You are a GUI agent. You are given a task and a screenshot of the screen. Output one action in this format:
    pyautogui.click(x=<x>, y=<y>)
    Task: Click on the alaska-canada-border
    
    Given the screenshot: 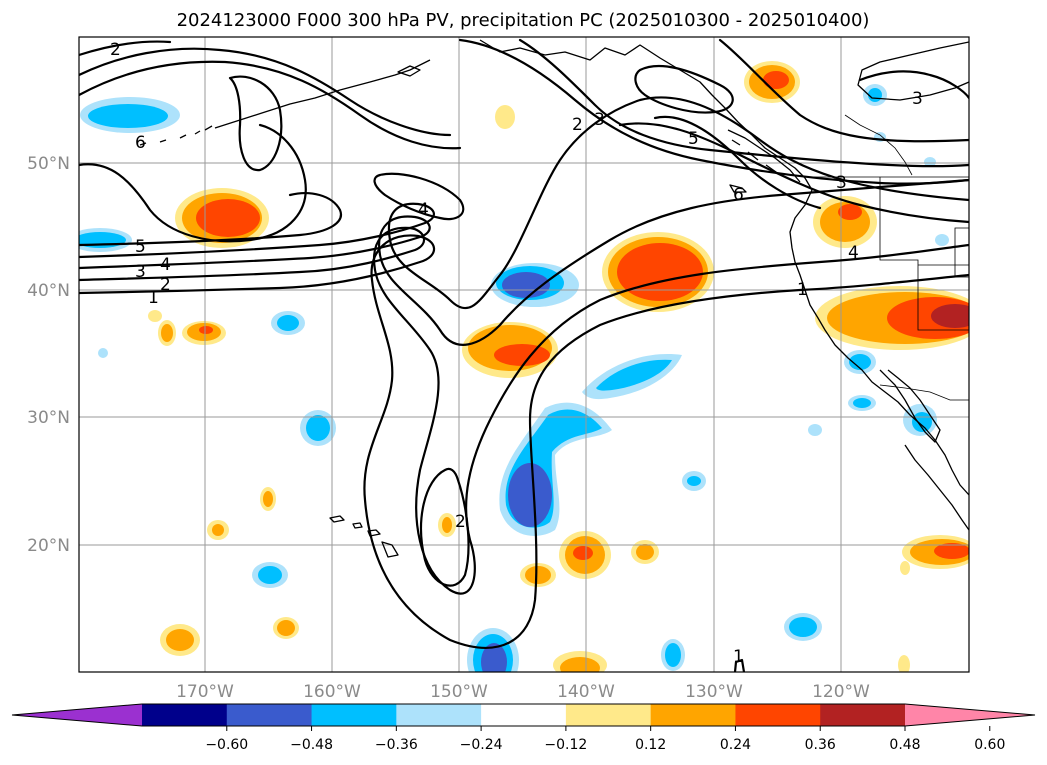 What is the action you would take?
    pyautogui.click(x=878, y=145)
    